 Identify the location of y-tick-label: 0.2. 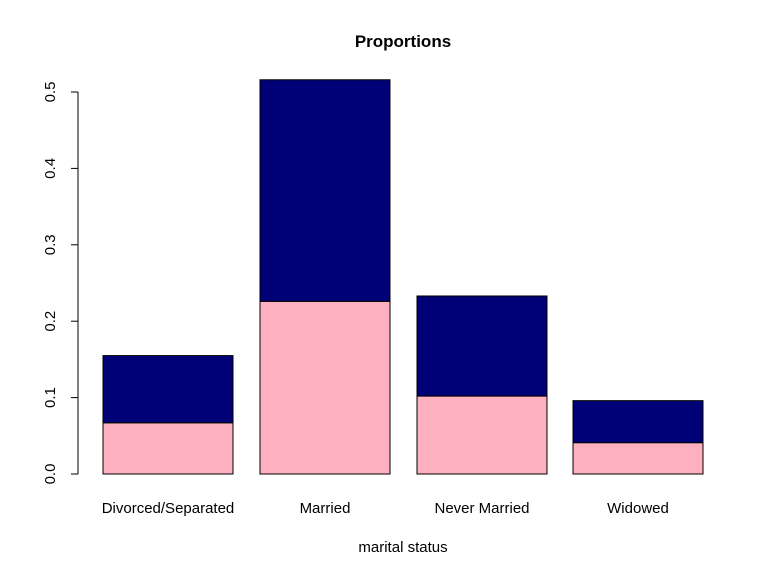
(50, 321).